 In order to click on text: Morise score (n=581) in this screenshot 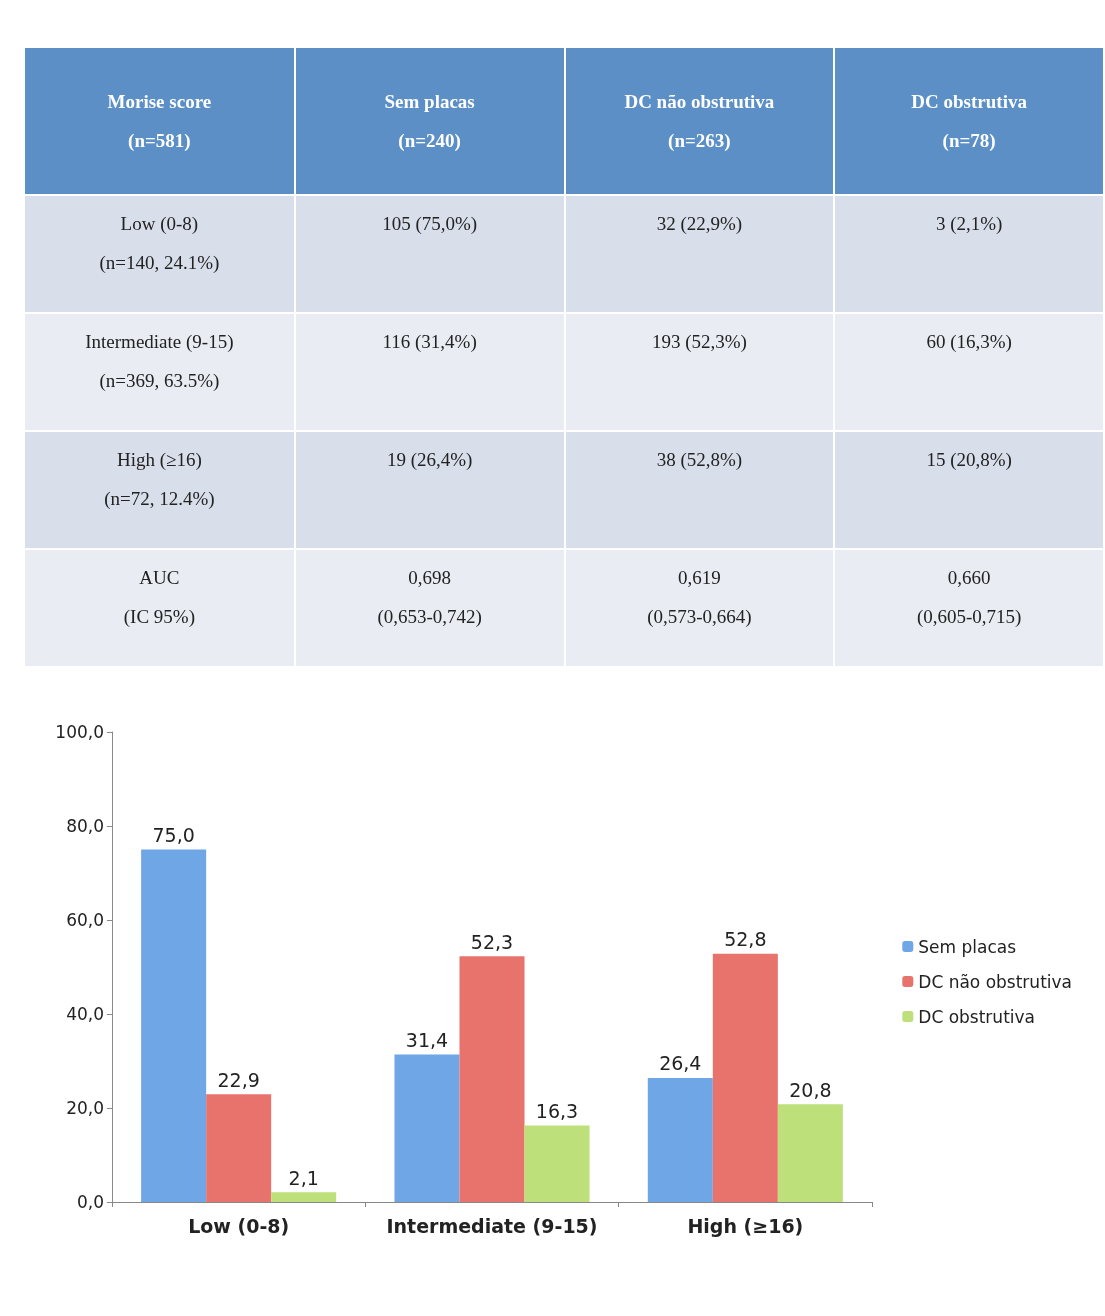, I will do `click(160, 121)`.